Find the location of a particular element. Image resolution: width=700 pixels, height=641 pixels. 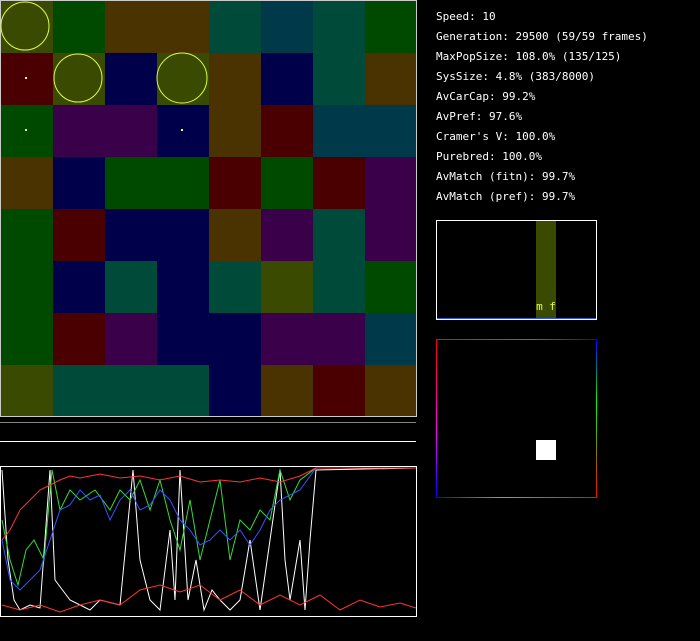

line-white is located at coordinates (209, 539).